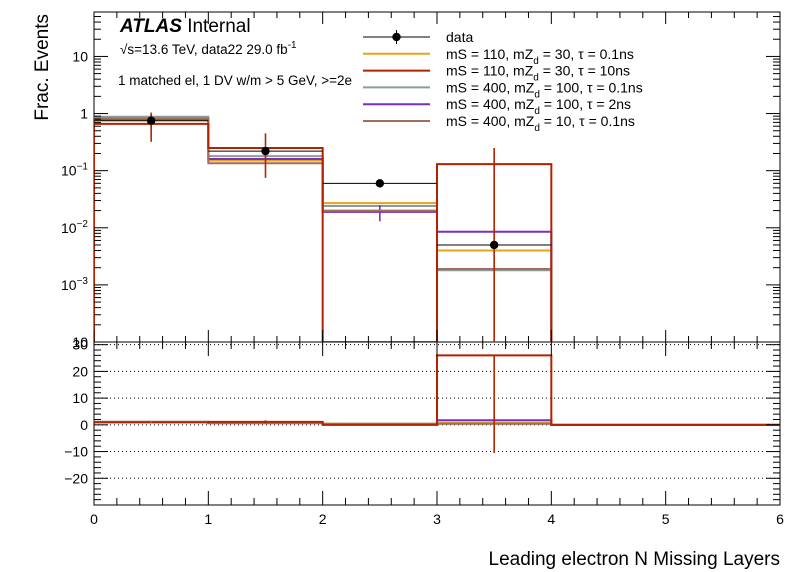 The image size is (796, 572). I want to click on xtick-label-1: 1, so click(208, 519).